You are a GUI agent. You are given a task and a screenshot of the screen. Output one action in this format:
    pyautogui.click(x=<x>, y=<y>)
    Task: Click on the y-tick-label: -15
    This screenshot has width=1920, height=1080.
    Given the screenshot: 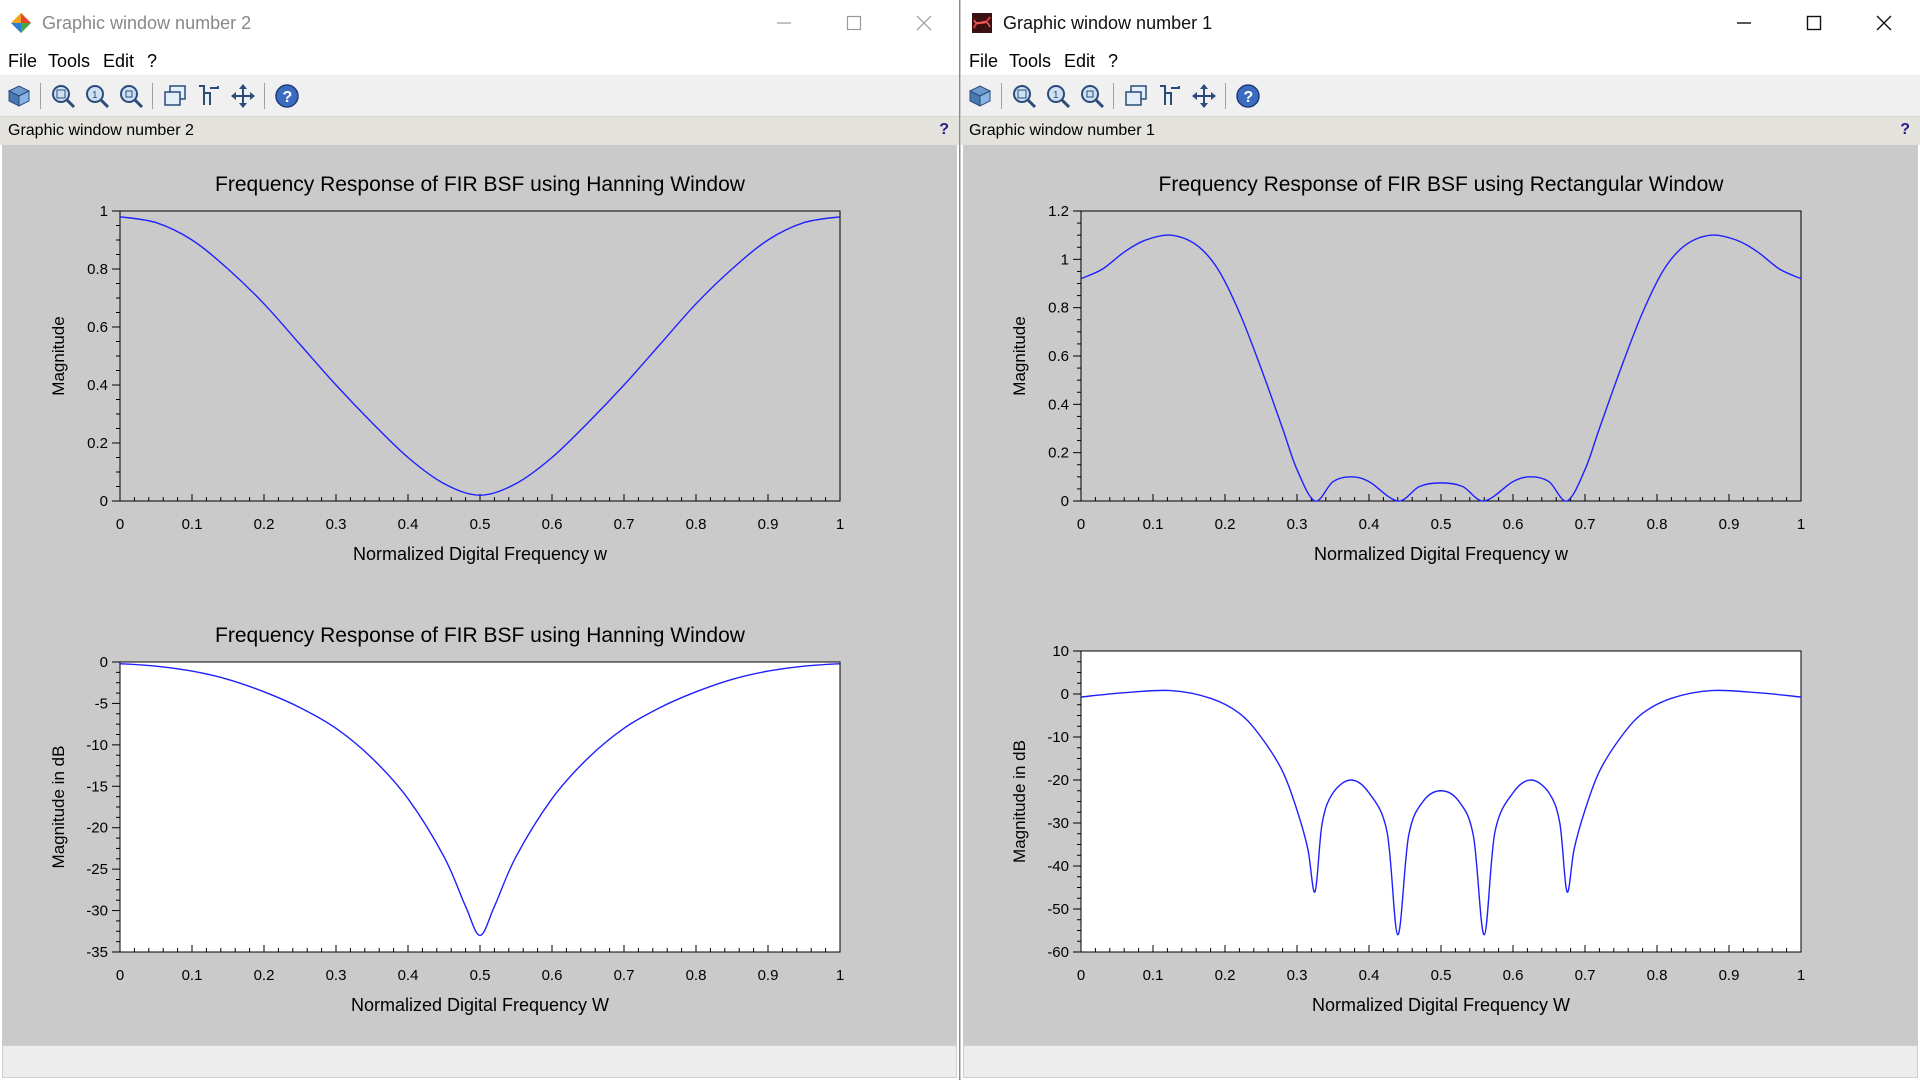 What is the action you would take?
    pyautogui.click(x=97, y=786)
    